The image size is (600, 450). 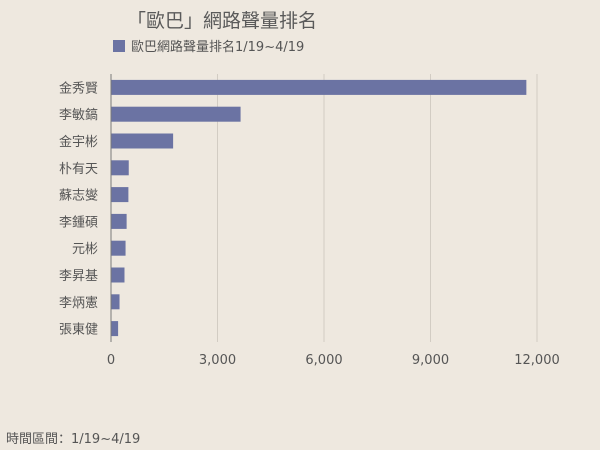 What do you see at coordinates (73, 439) in the screenshot?
I see `time-range-note: 時間區間：1/19~4/19` at bounding box center [73, 439].